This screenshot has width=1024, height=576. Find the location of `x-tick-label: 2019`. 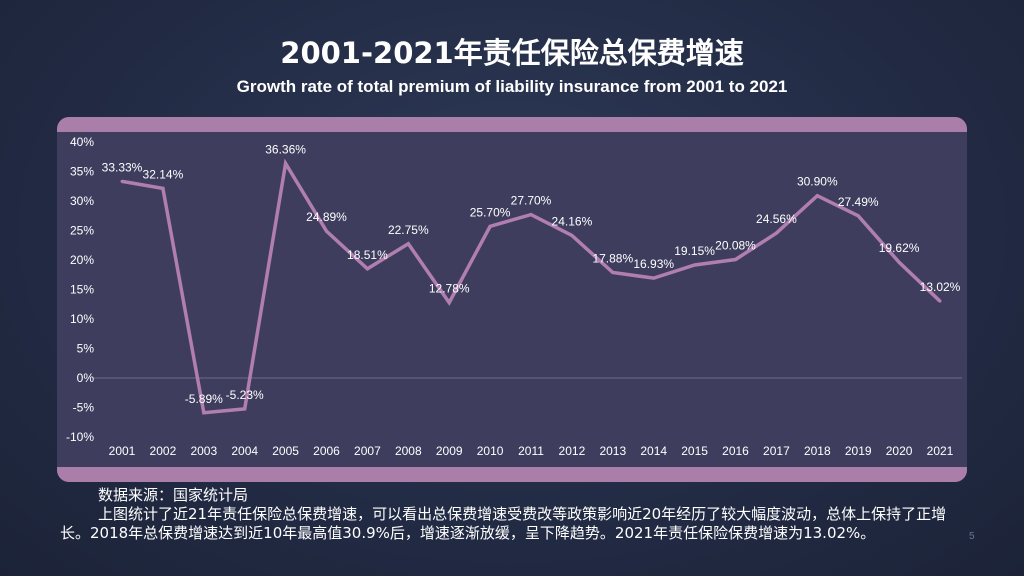

x-tick-label: 2019 is located at coordinates (858, 451).